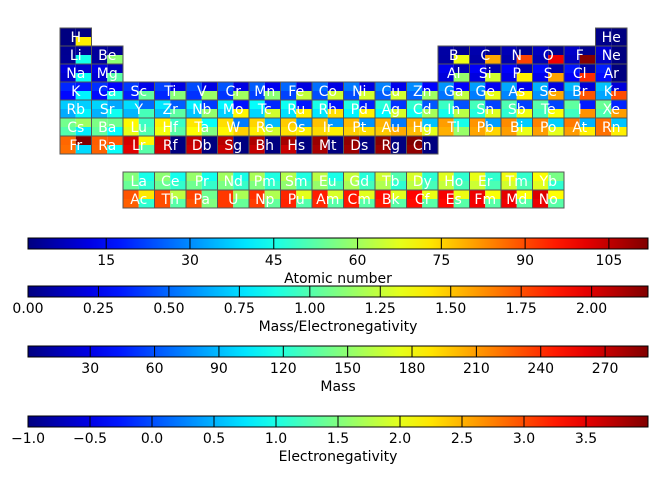 This screenshot has height=477, width=658. Describe the element at coordinates (107, 55) in the screenshot. I see `element-cell-Be: Be` at that location.